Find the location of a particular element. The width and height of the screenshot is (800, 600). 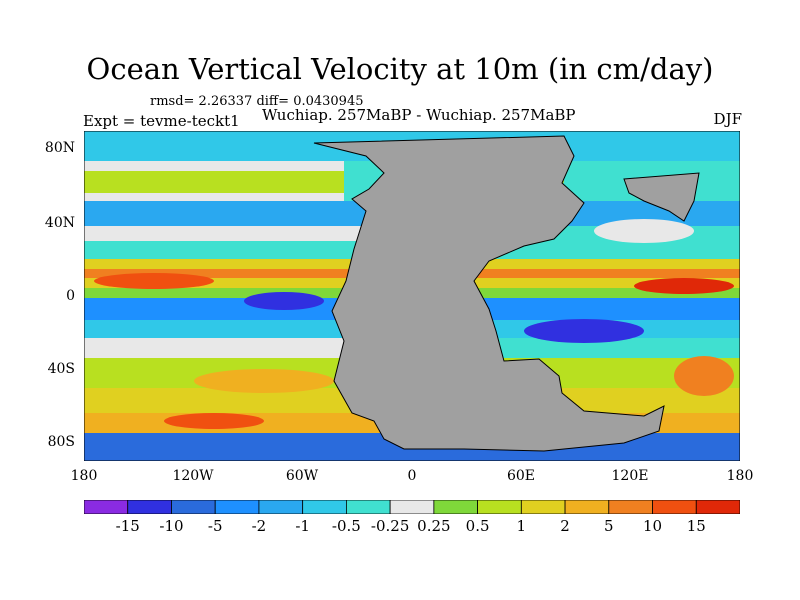

colorbar-tick-label: 0.5 is located at coordinates (477, 526).